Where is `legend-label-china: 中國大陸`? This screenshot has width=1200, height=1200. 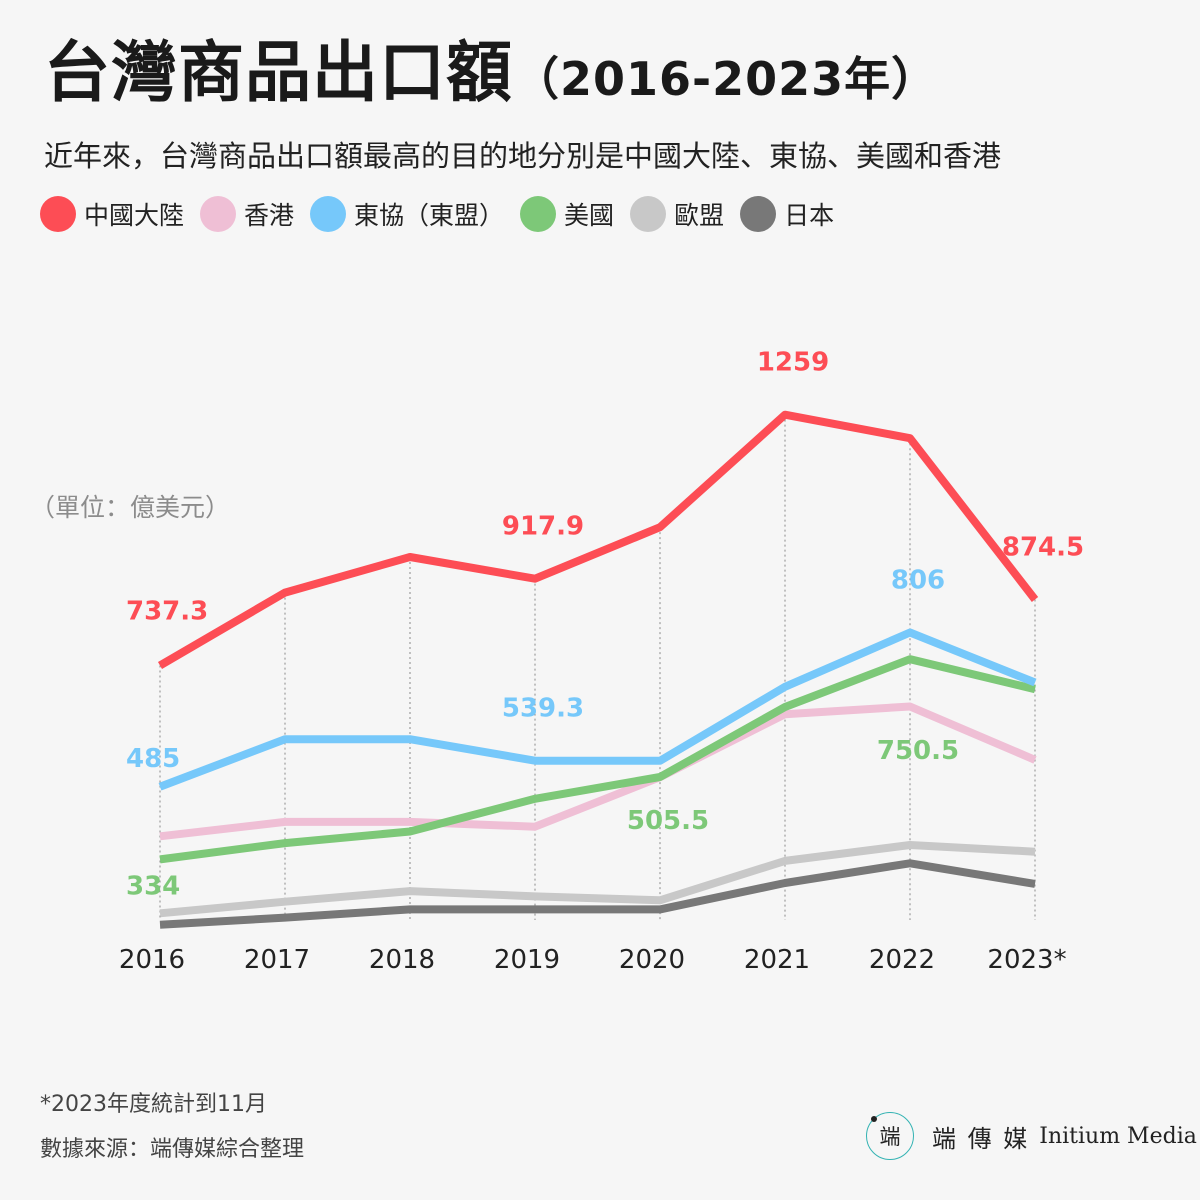 legend-label-china: 中國大陸 is located at coordinates (134, 215).